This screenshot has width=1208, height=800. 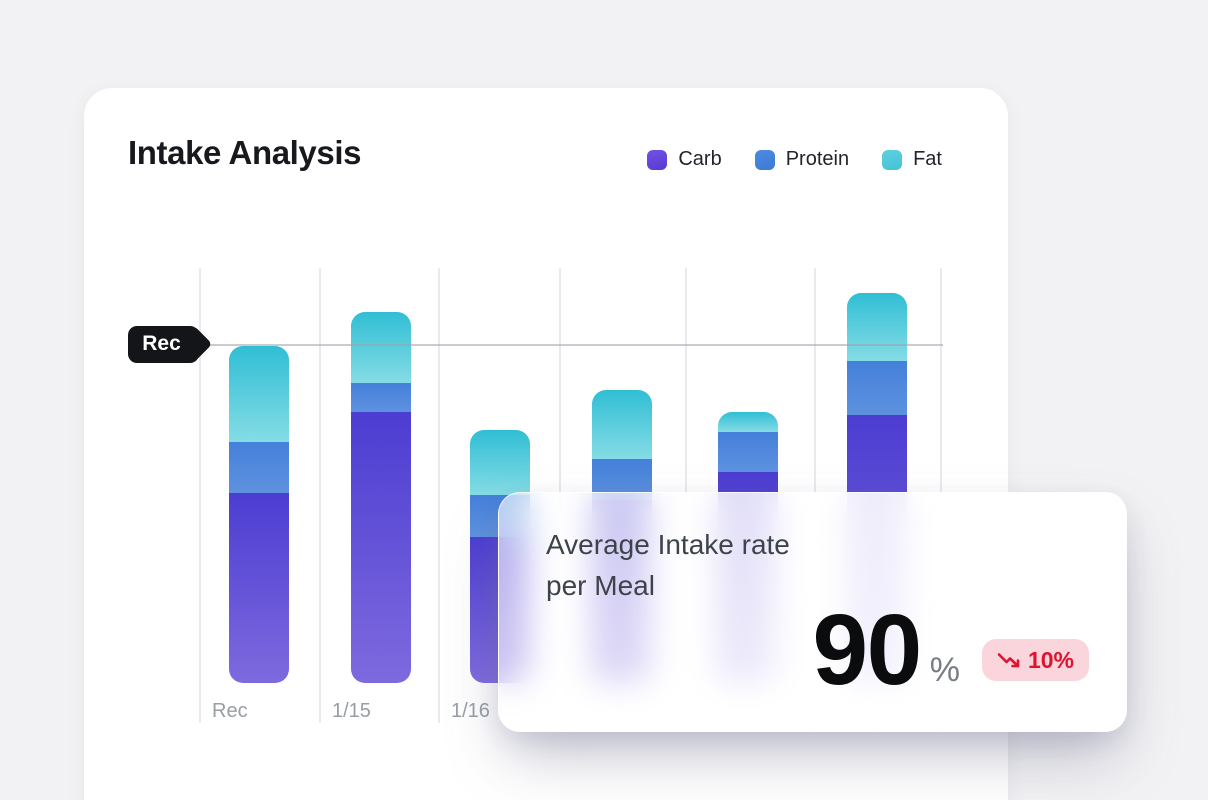 I want to click on metric-unit: %, so click(x=944, y=670).